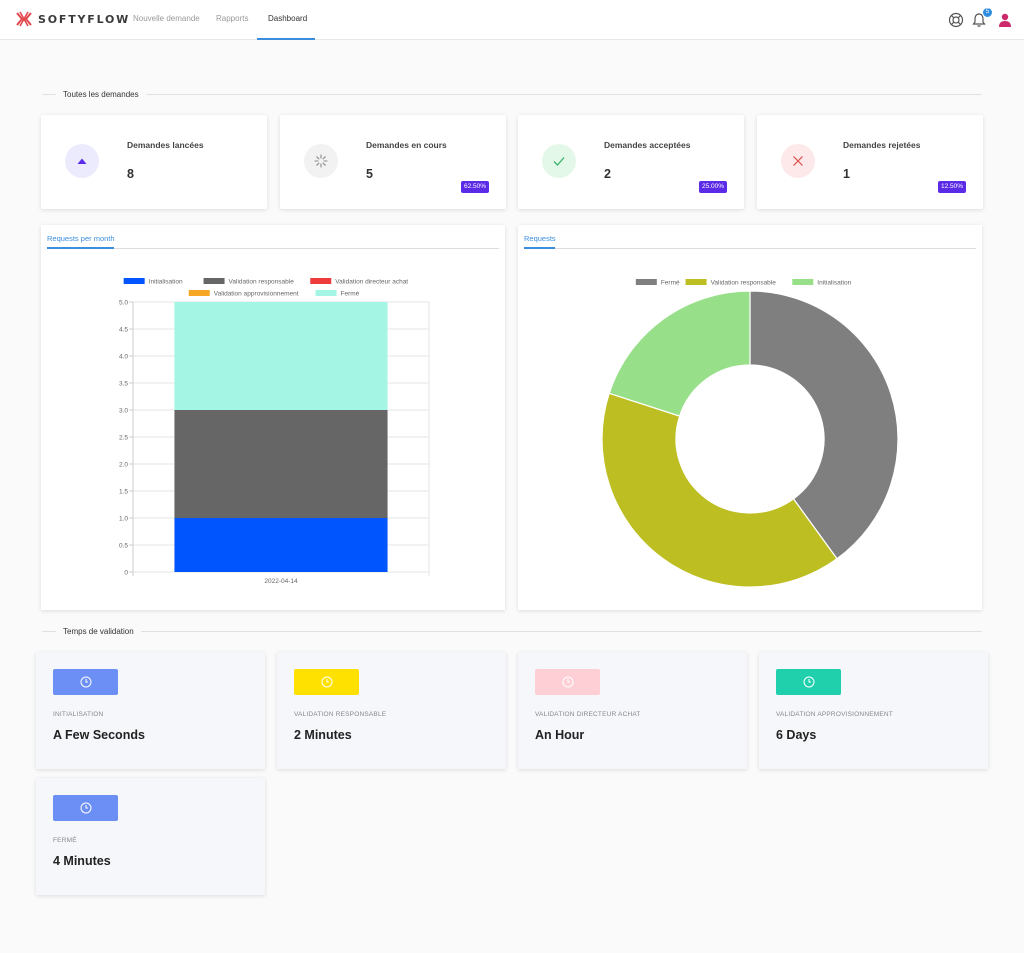 The height and width of the screenshot is (953, 1024). I want to click on y-tick-label: 1.5, so click(123, 491).